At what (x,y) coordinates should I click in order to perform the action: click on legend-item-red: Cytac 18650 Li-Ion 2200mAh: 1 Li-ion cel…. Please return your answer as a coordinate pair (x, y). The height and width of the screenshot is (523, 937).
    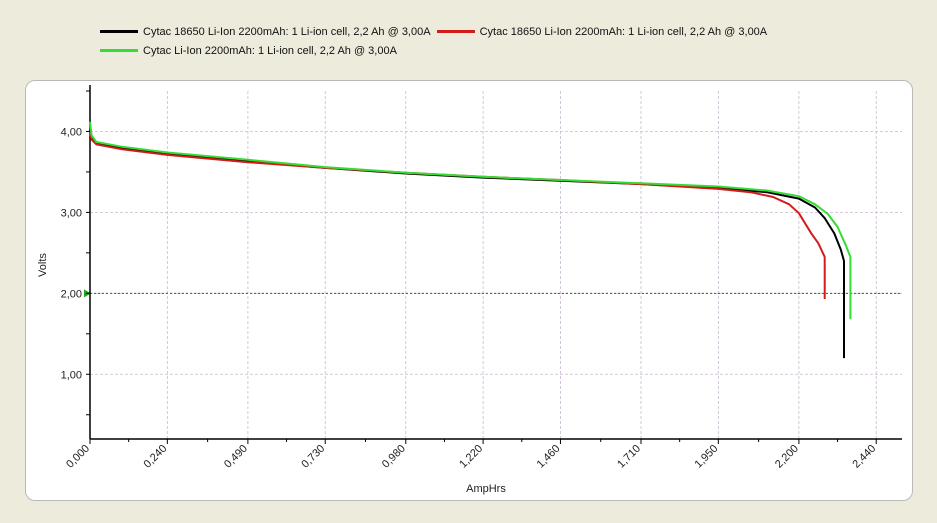
    Looking at the image, I should click on (602, 31).